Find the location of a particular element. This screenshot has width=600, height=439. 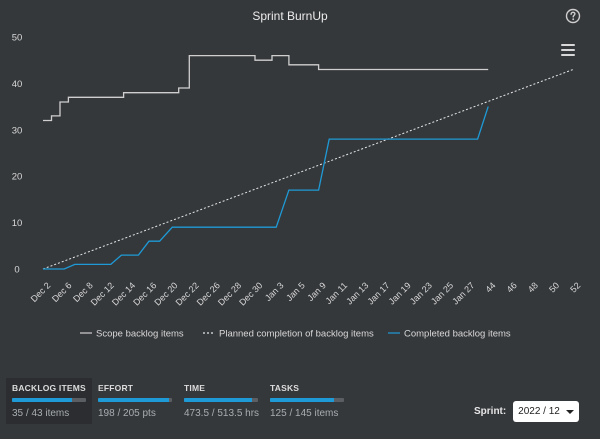

sprint-select: 2022 / 12 is located at coordinates (546, 411).